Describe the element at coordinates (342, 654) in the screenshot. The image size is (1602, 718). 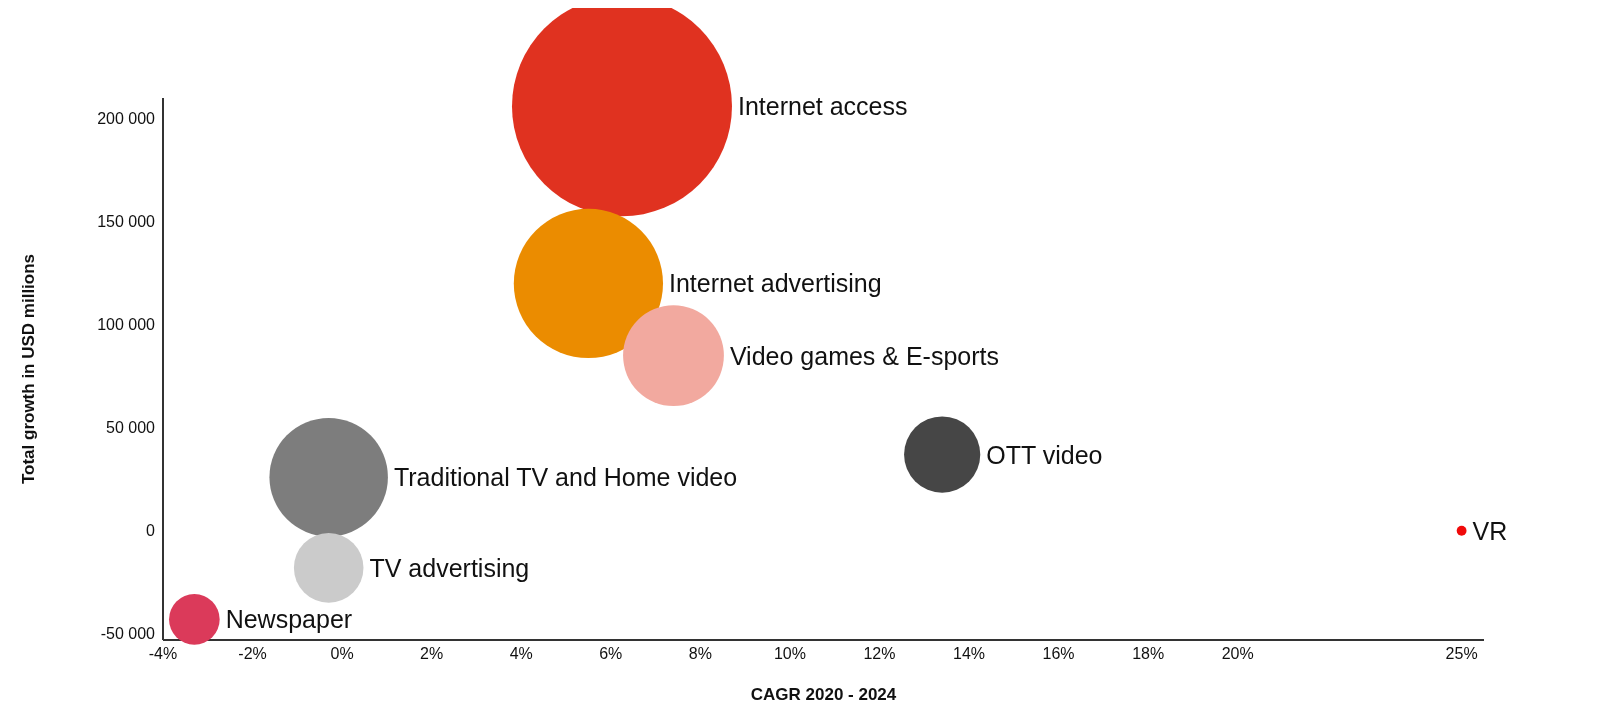
I see `x-tick-label: 0%` at that location.